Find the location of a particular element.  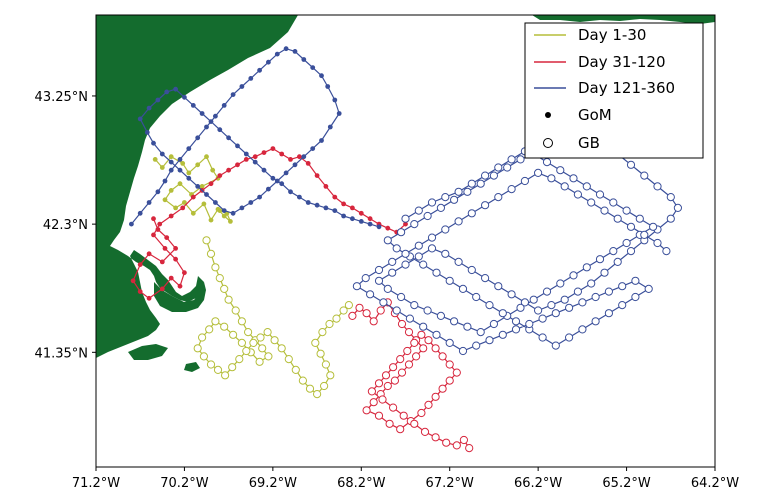

legend-label-day-31-120: Day 31-120 is located at coordinates (622, 62).